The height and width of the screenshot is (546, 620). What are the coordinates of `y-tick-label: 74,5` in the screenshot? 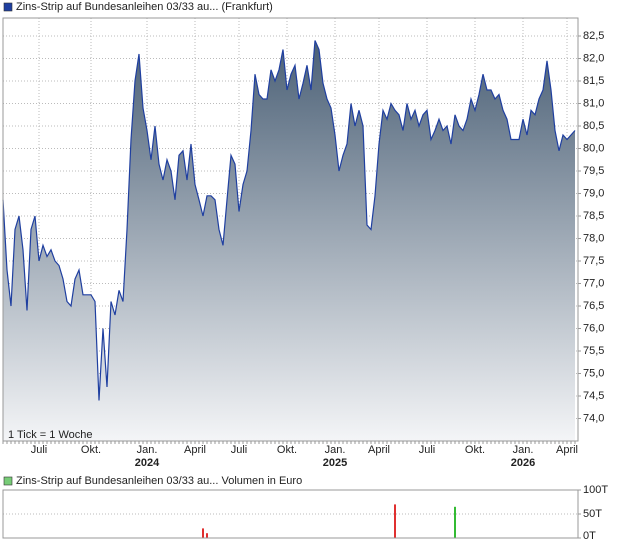 It's located at (593, 396).